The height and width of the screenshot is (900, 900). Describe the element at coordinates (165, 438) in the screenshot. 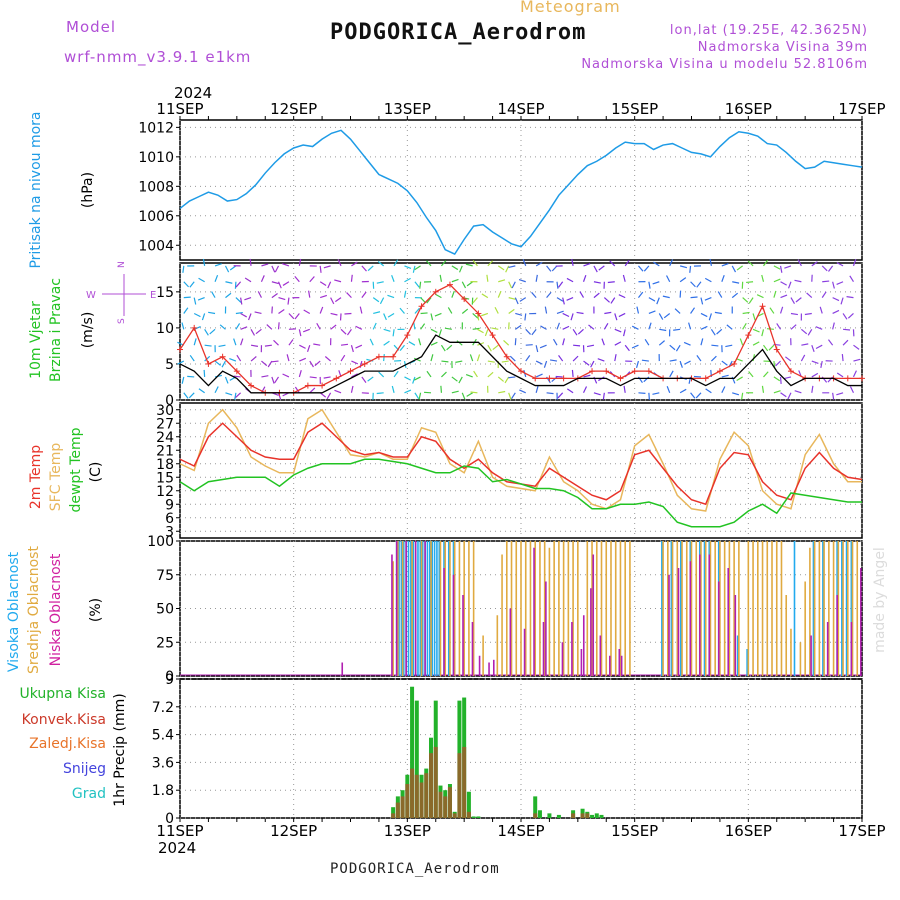

I see `y-tick-label: 24` at that location.